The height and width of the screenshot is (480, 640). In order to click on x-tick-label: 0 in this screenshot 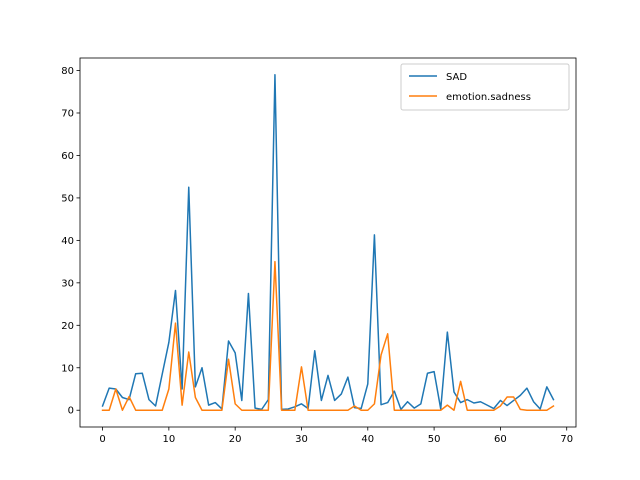, I will do `click(102, 439)`.